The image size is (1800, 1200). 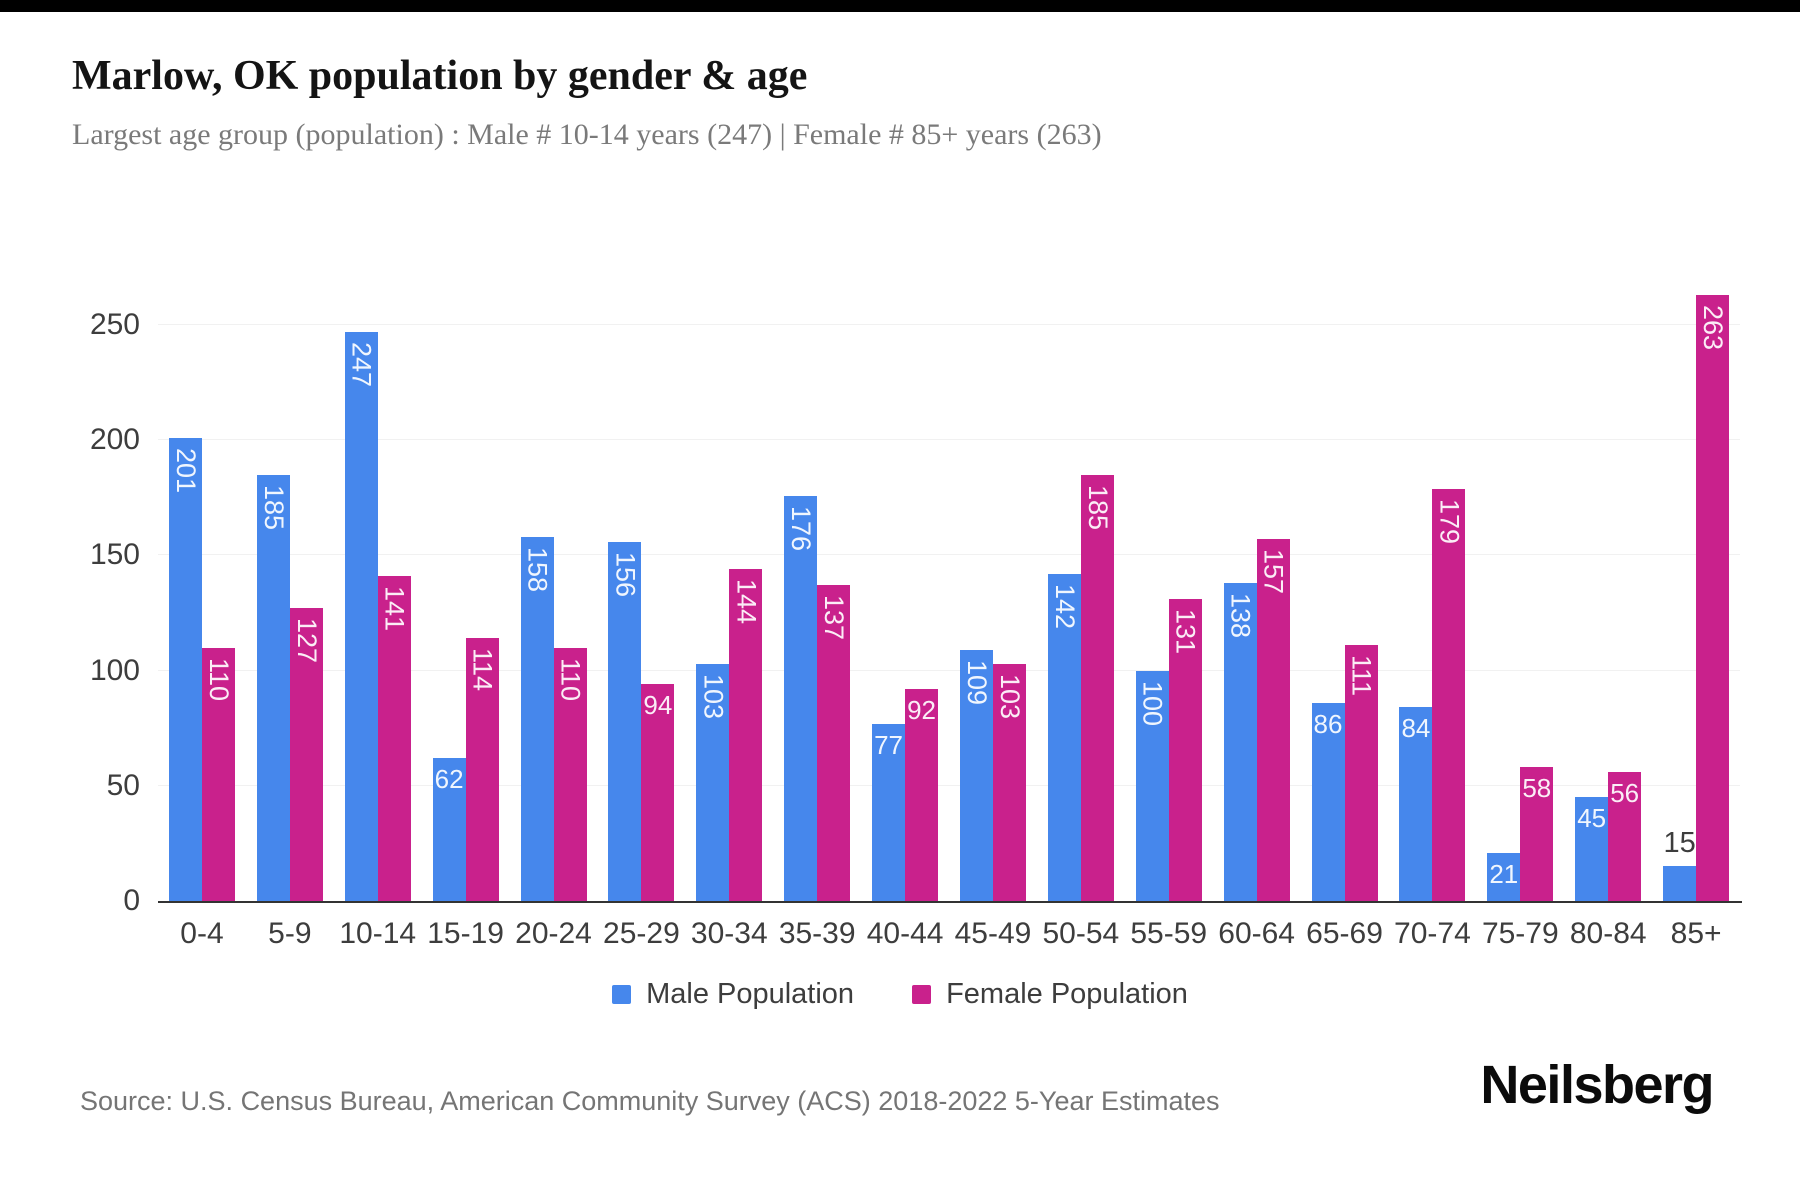 I want to click on bar-value-label: 15, so click(x=1679, y=843).